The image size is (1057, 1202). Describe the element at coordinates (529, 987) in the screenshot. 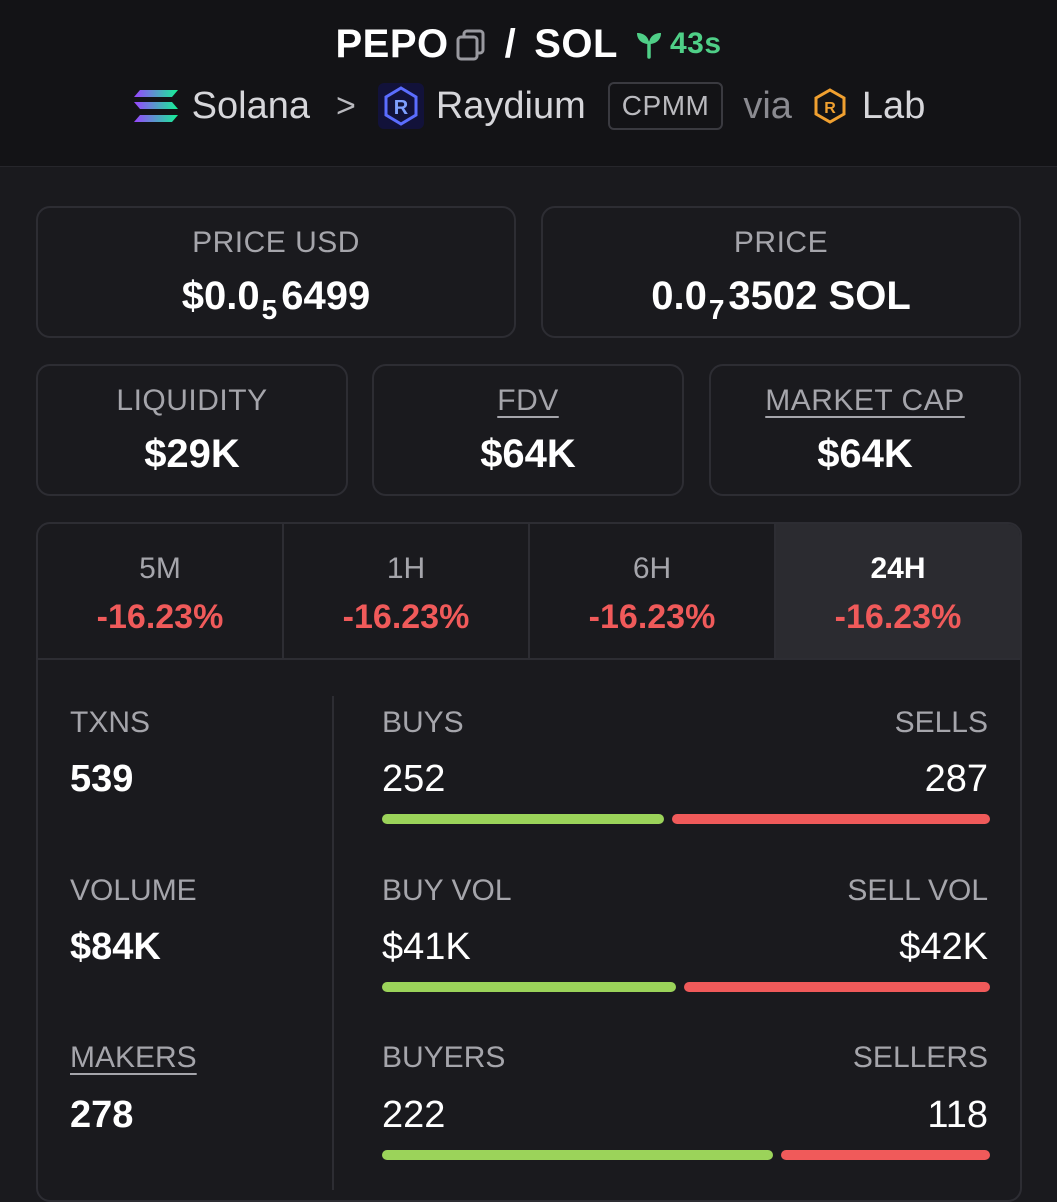

I see `buy-vol-bar` at that location.